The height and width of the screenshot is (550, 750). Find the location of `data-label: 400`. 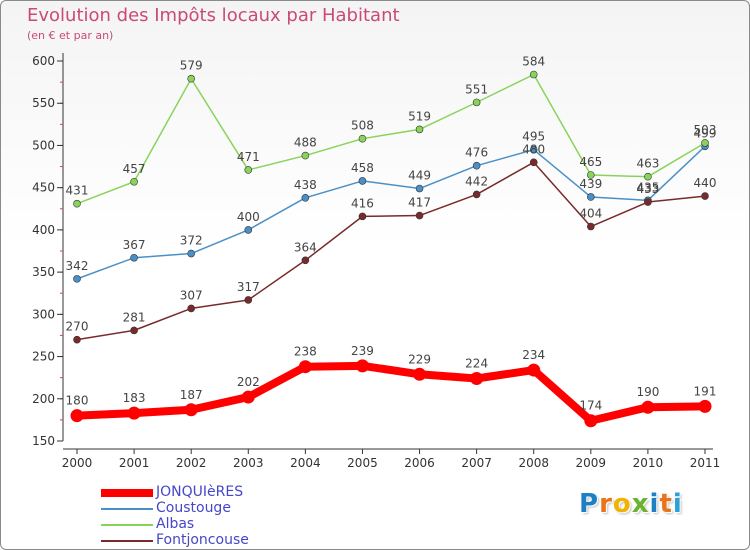

data-label: 400 is located at coordinates (248, 217).